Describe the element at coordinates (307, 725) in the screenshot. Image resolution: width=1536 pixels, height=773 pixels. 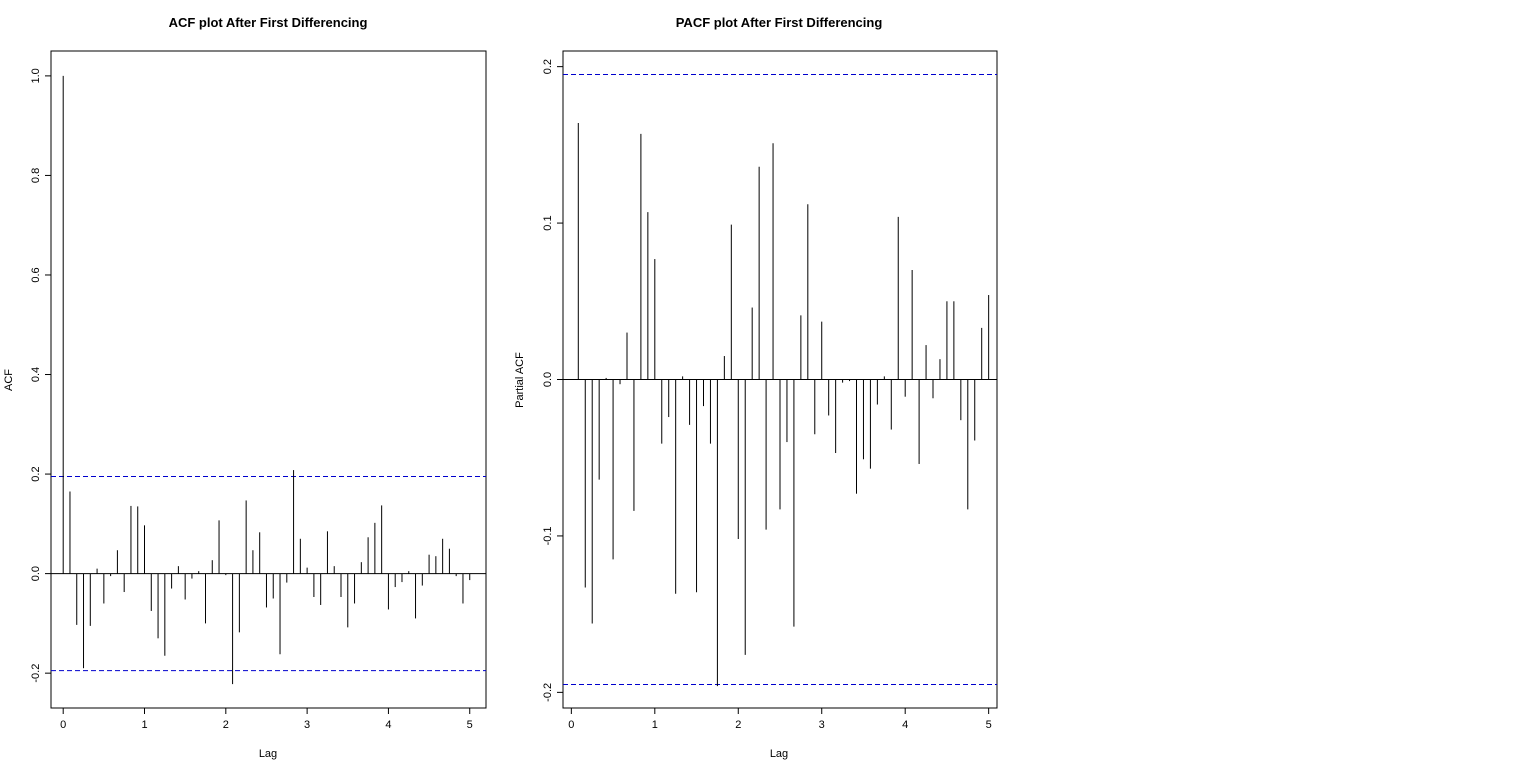
I see `acf-x-tick-label: 3` at that location.